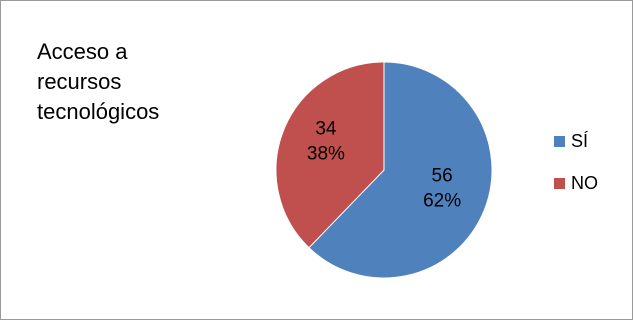  I want to click on chart-title-line-1: Acceso a, so click(82, 51).